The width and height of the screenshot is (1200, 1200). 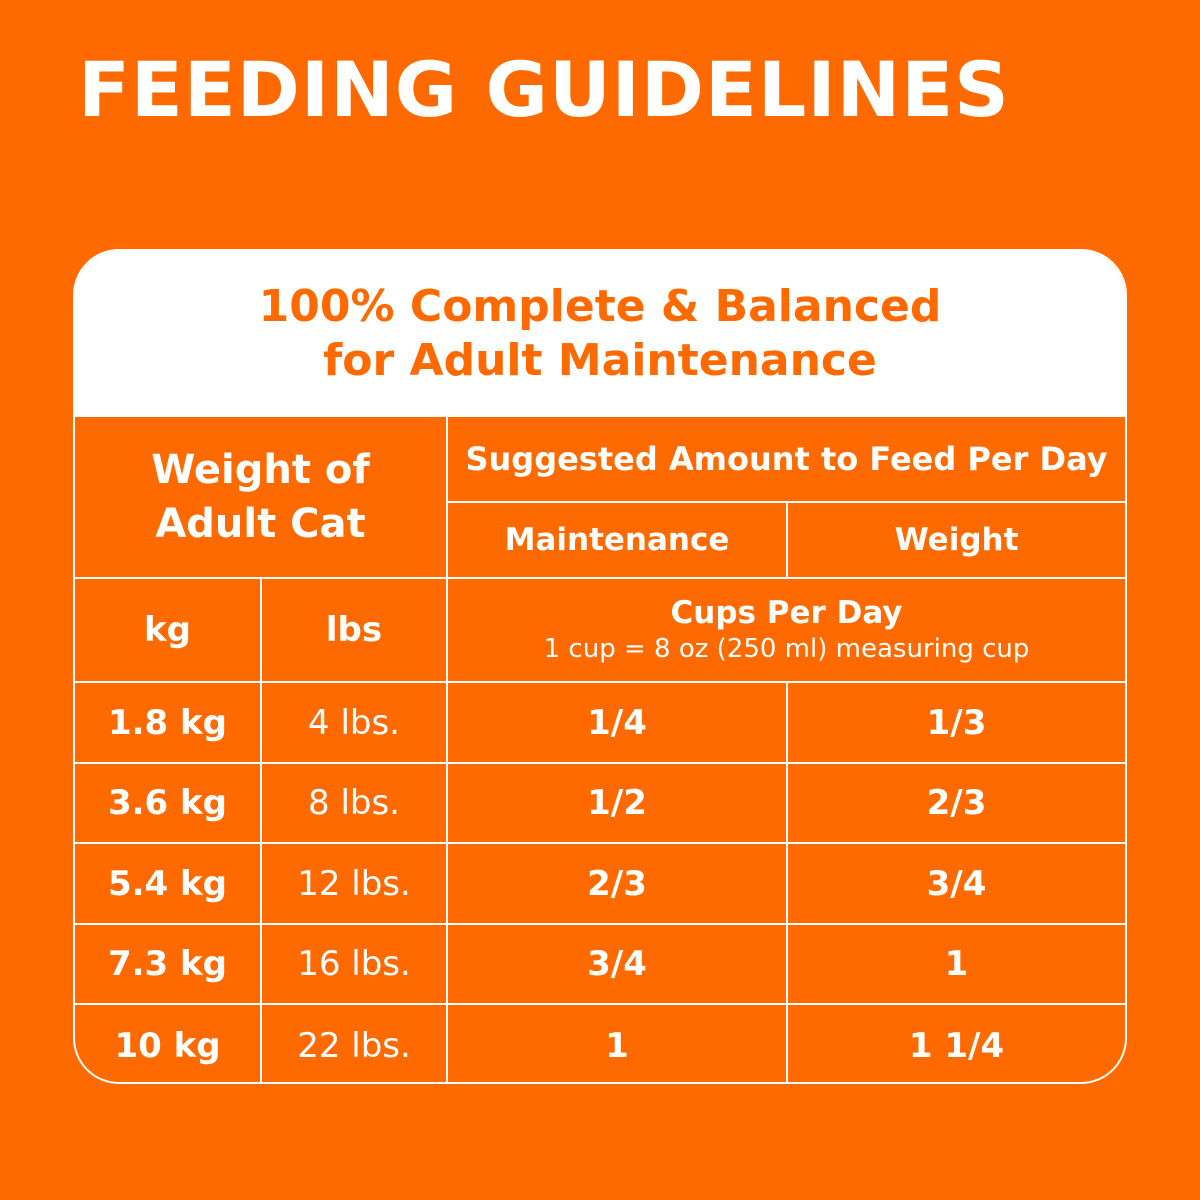 I want to click on row-2-maintenance: 1/2, so click(x=618, y=804).